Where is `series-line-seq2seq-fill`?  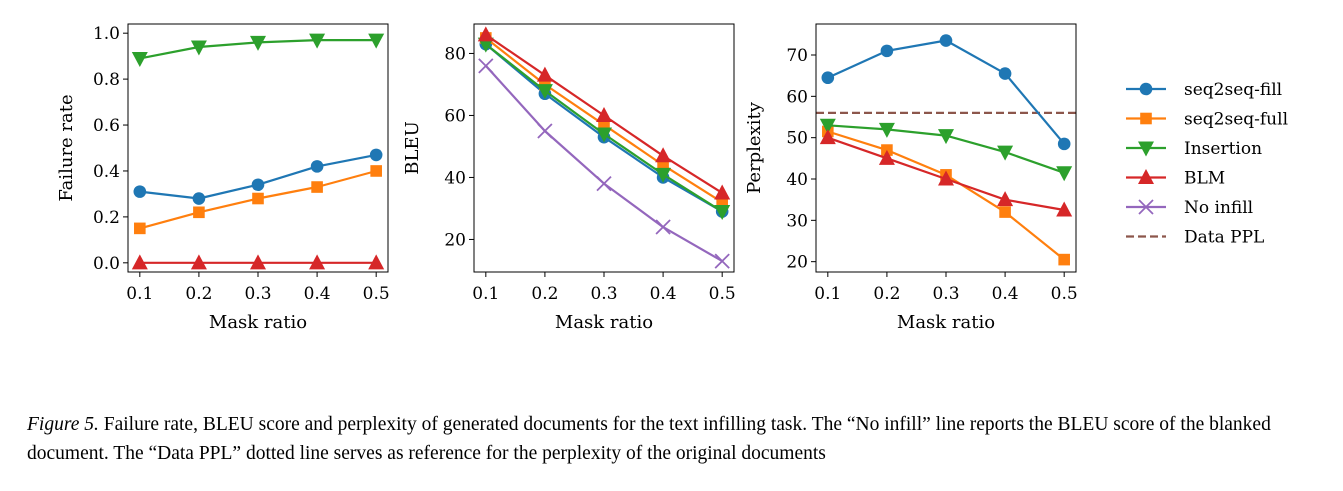
series-line-seq2seq-fill is located at coordinates (258, 176).